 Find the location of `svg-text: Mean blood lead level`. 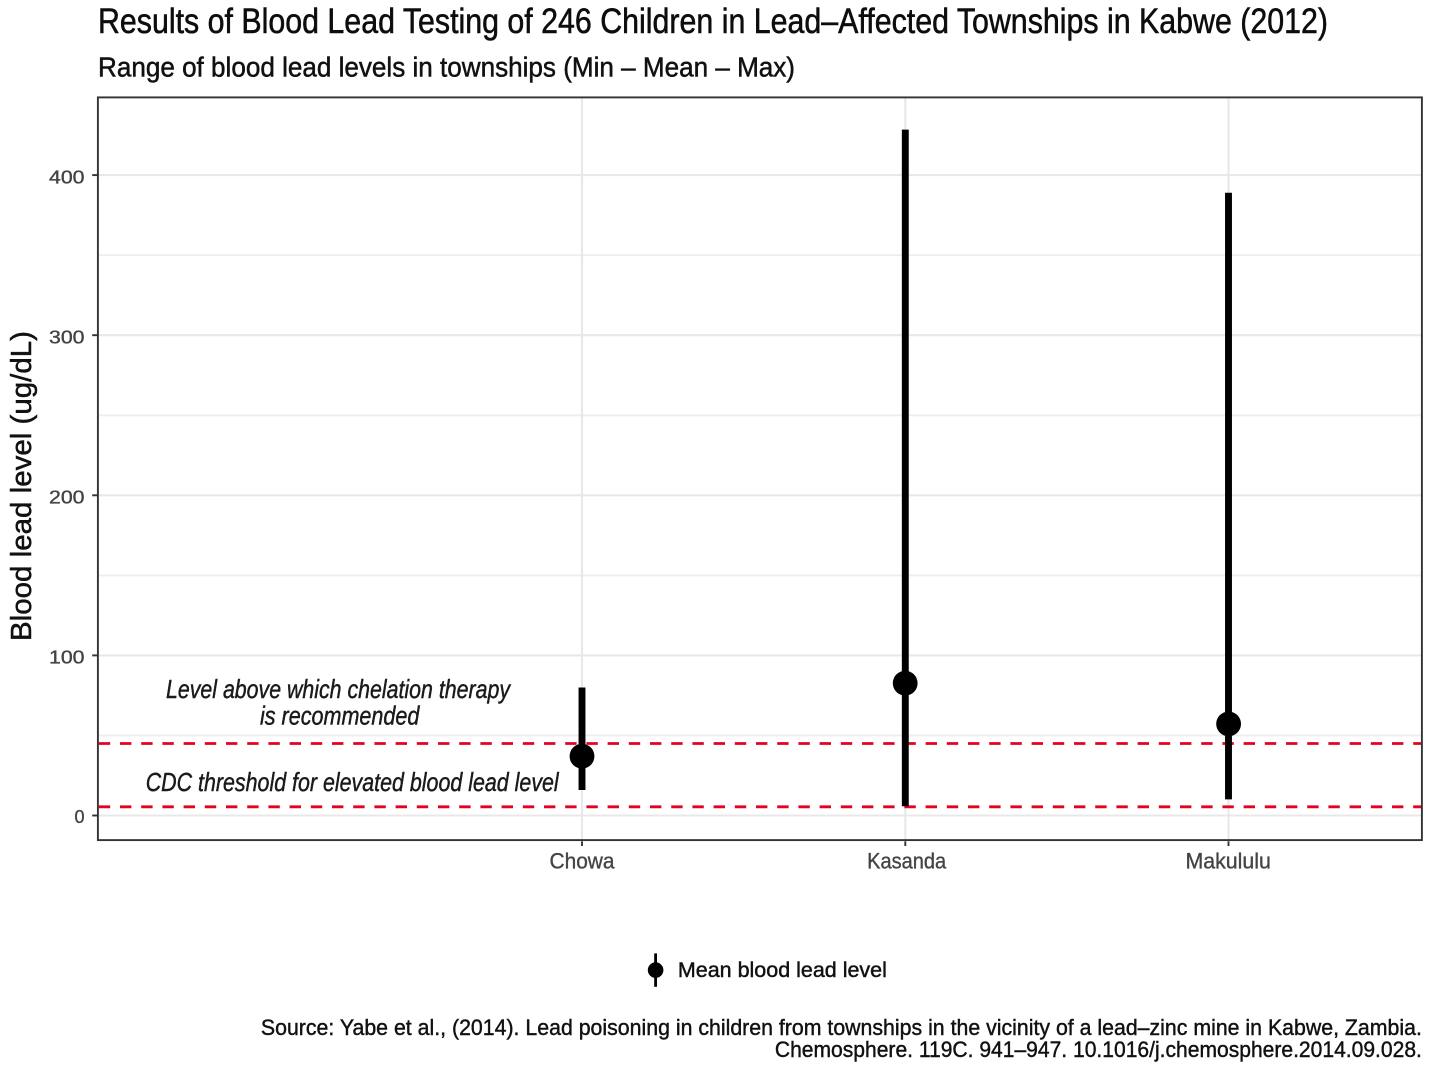

svg-text: Mean blood lead level is located at coordinates (782, 970).